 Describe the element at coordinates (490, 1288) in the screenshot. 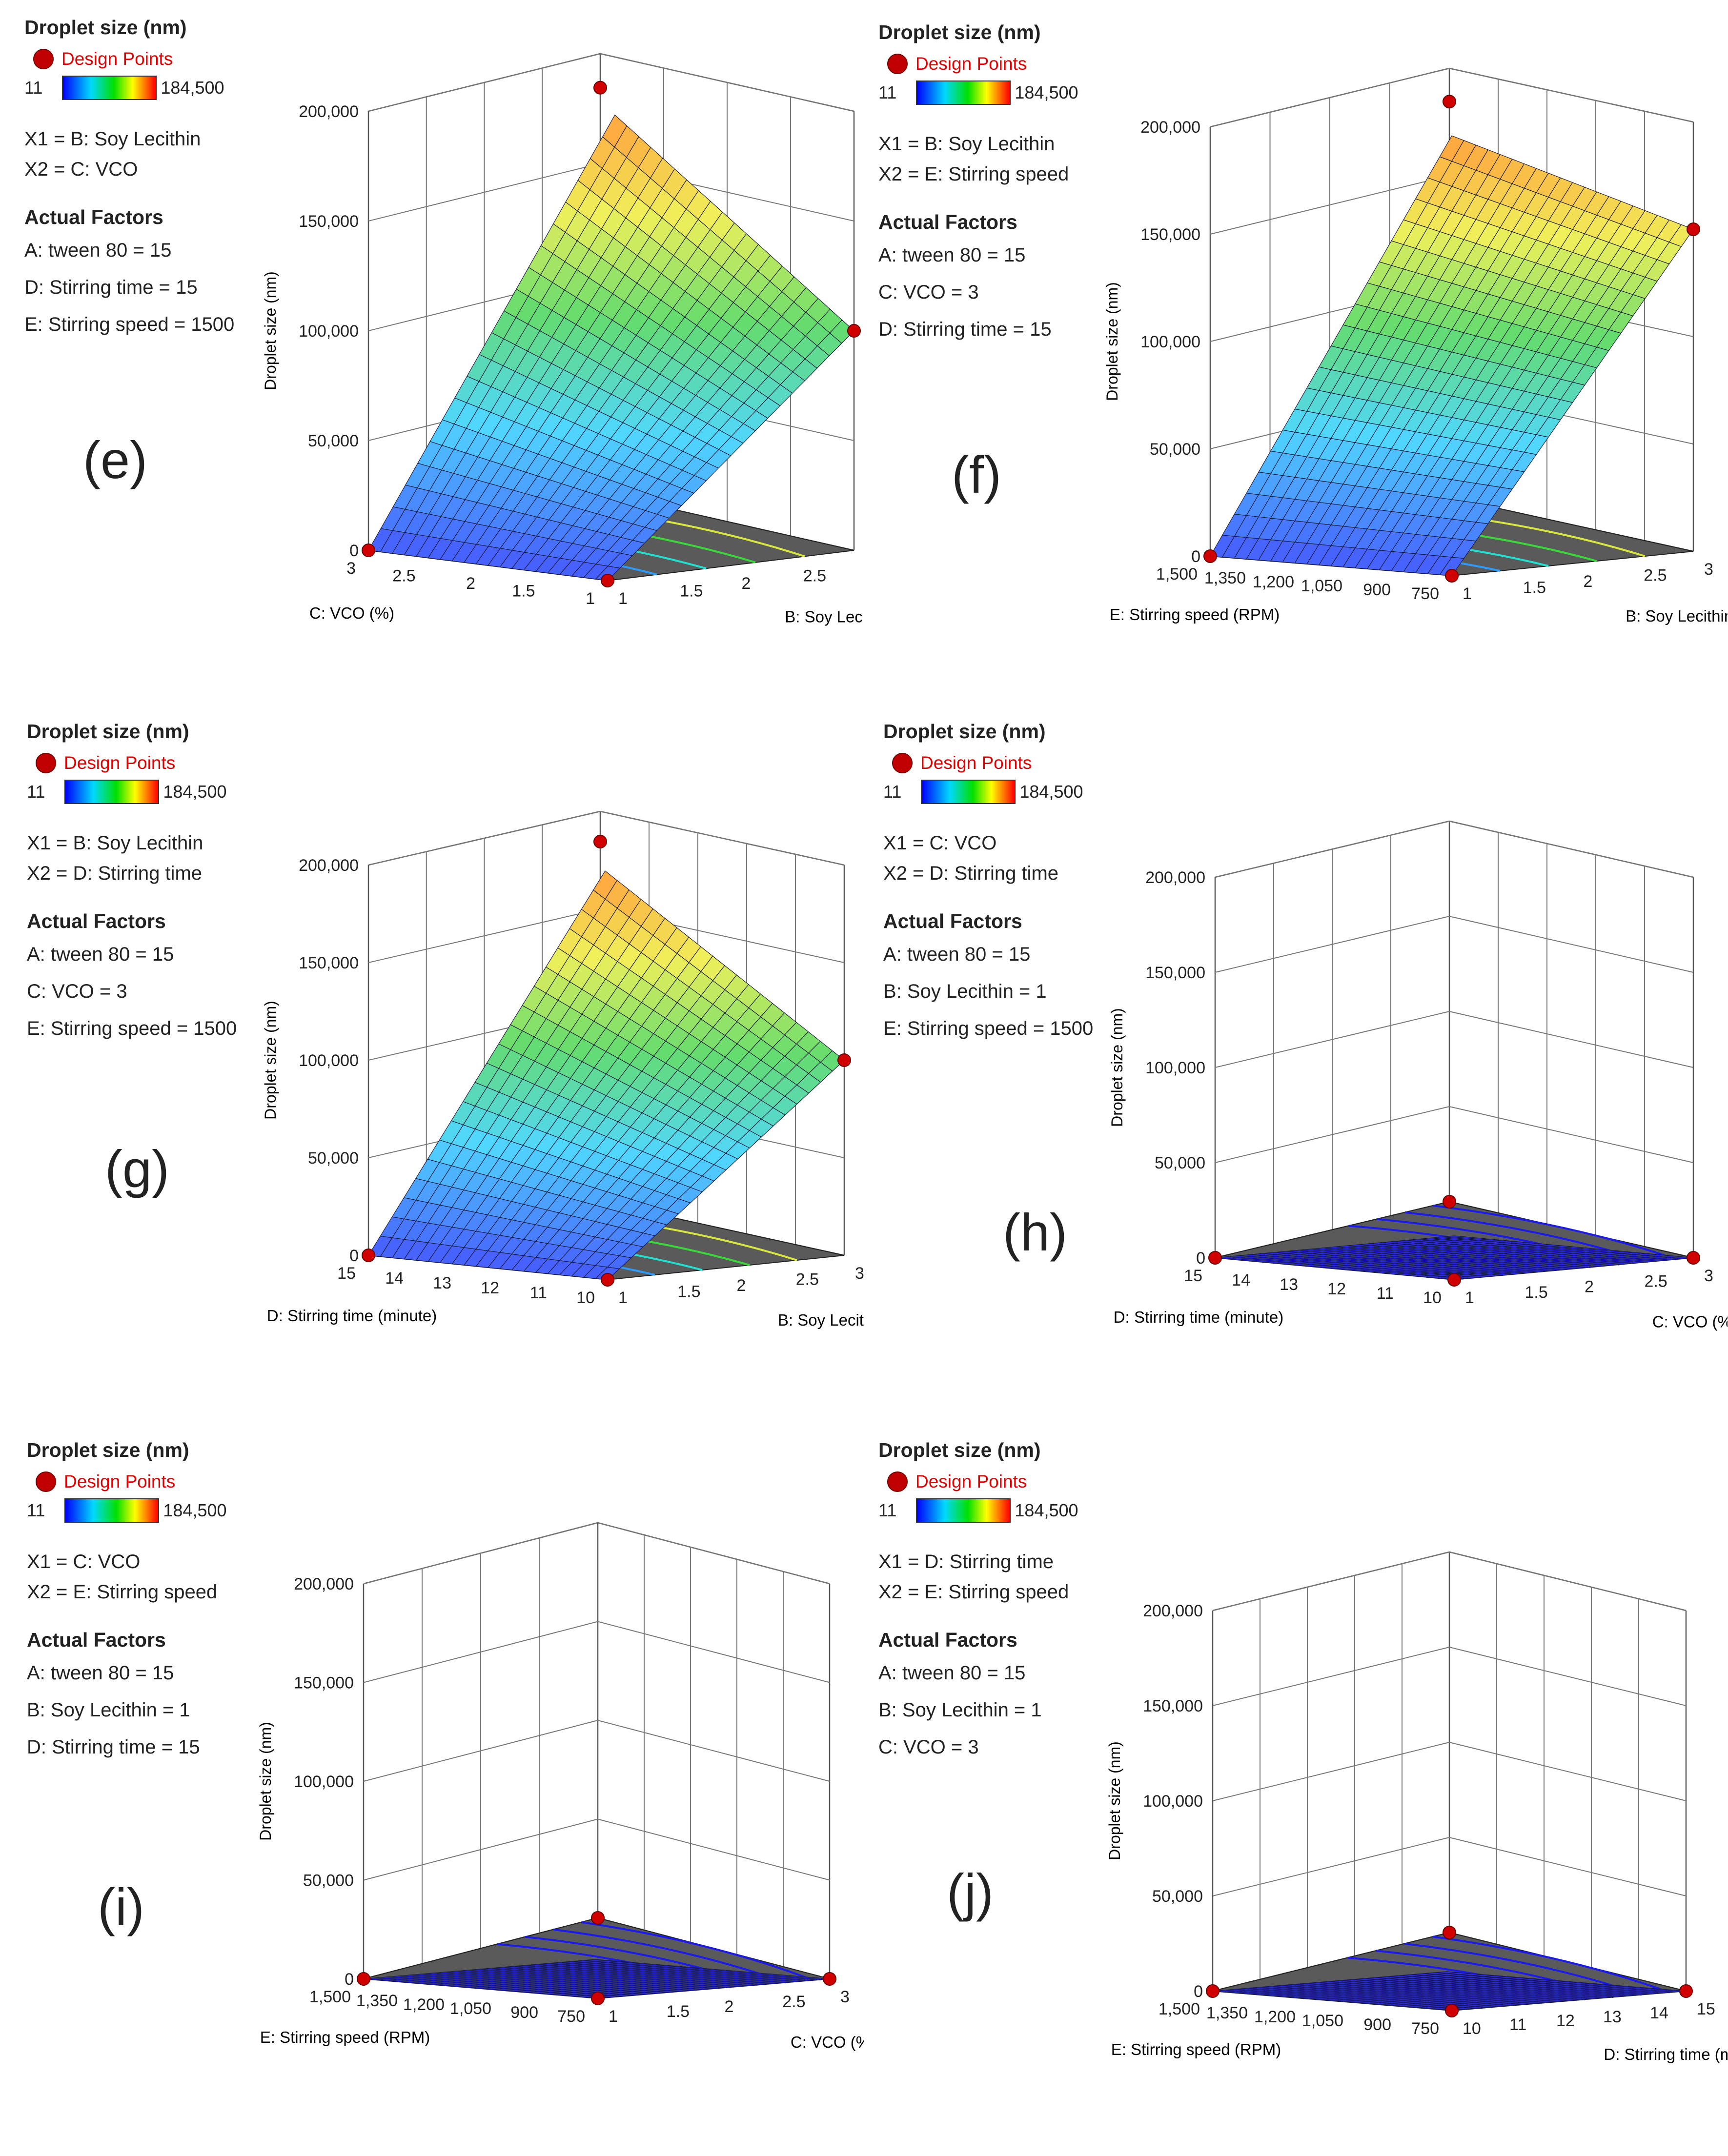

I see `left-axis-tick-label: 12` at that location.